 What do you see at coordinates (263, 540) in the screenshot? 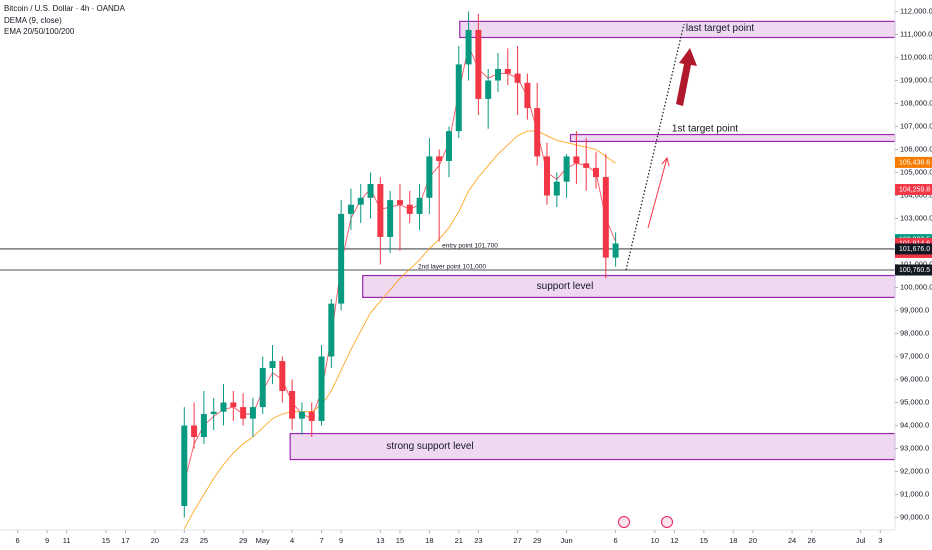
I see `x-tick-label: May` at bounding box center [263, 540].